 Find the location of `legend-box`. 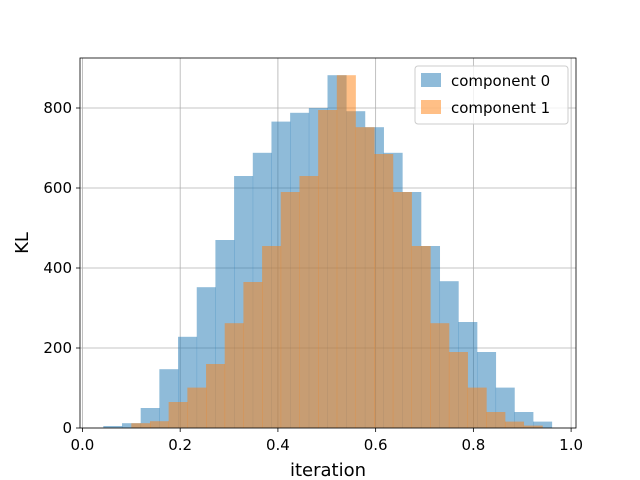

legend-box is located at coordinates (491, 95).